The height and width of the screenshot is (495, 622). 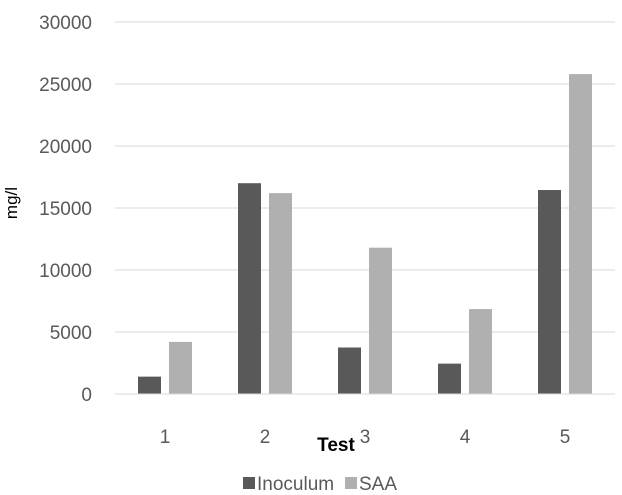 I want to click on y-tick-label: 30000, so click(x=65, y=23).